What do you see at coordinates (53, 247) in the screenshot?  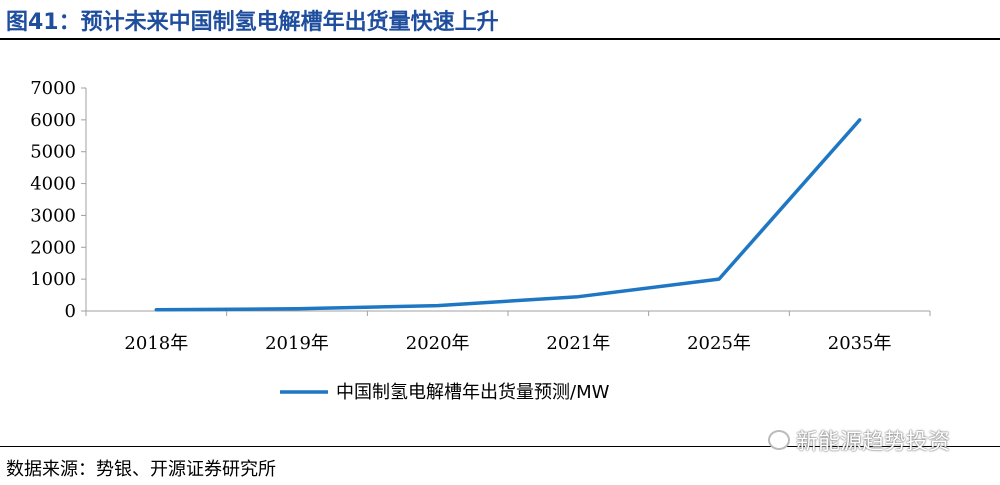 I see `y-tick-label: 2000` at bounding box center [53, 247].